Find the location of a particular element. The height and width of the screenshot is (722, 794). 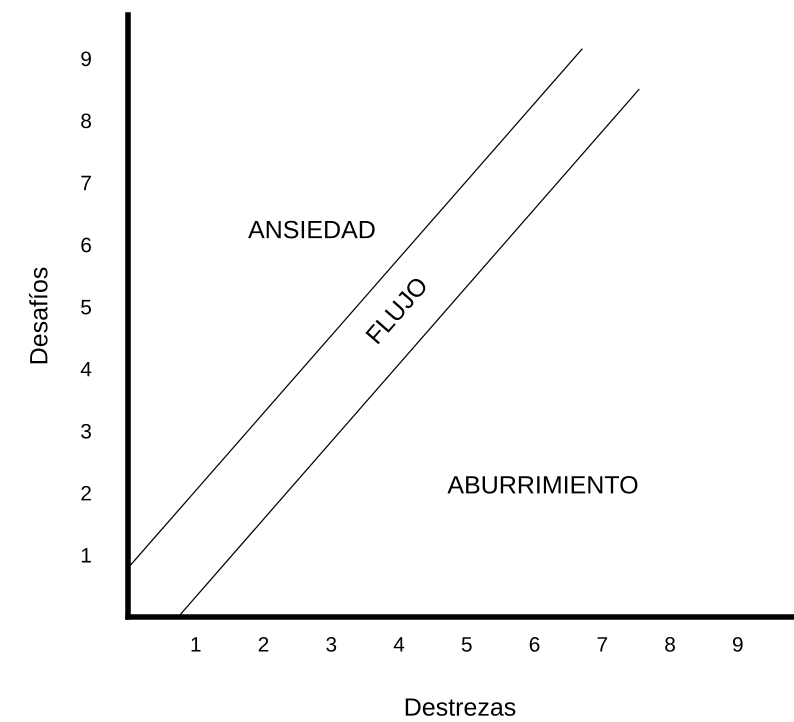

y-tick-label: 8 is located at coordinates (86, 121).